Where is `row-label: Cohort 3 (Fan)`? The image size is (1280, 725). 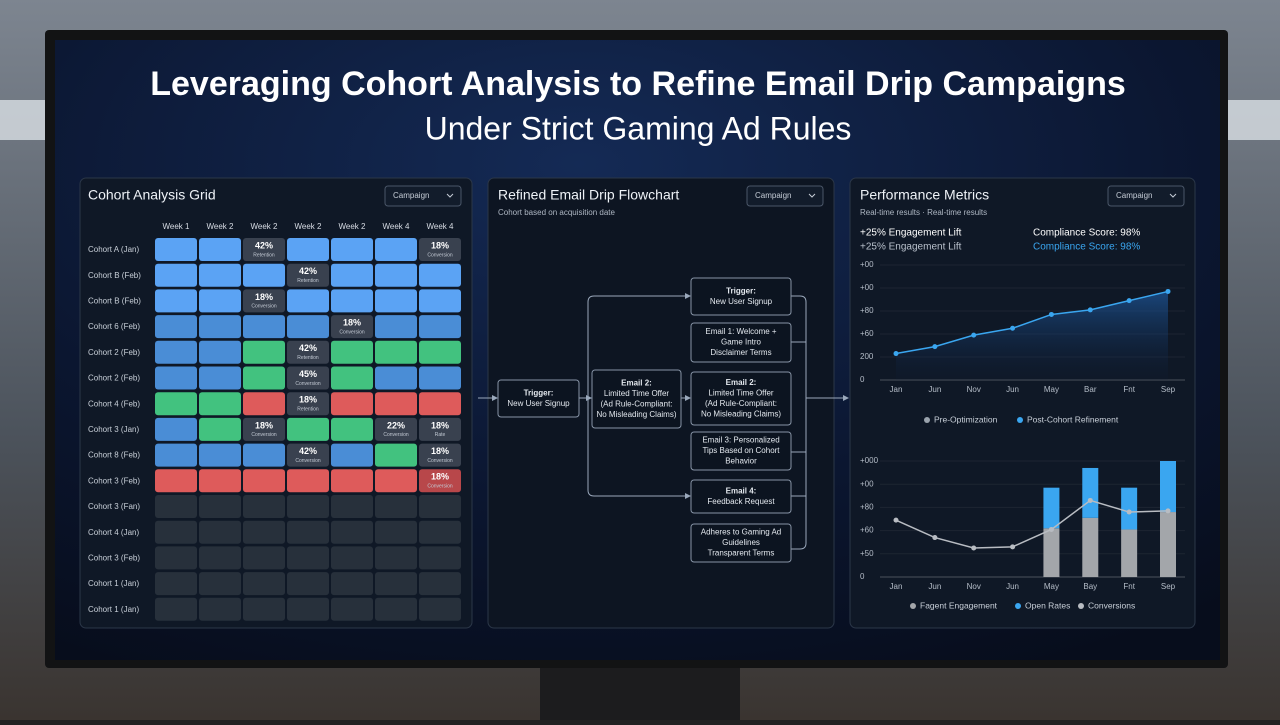
row-label: Cohort 3 (Fan) is located at coordinates (114, 506).